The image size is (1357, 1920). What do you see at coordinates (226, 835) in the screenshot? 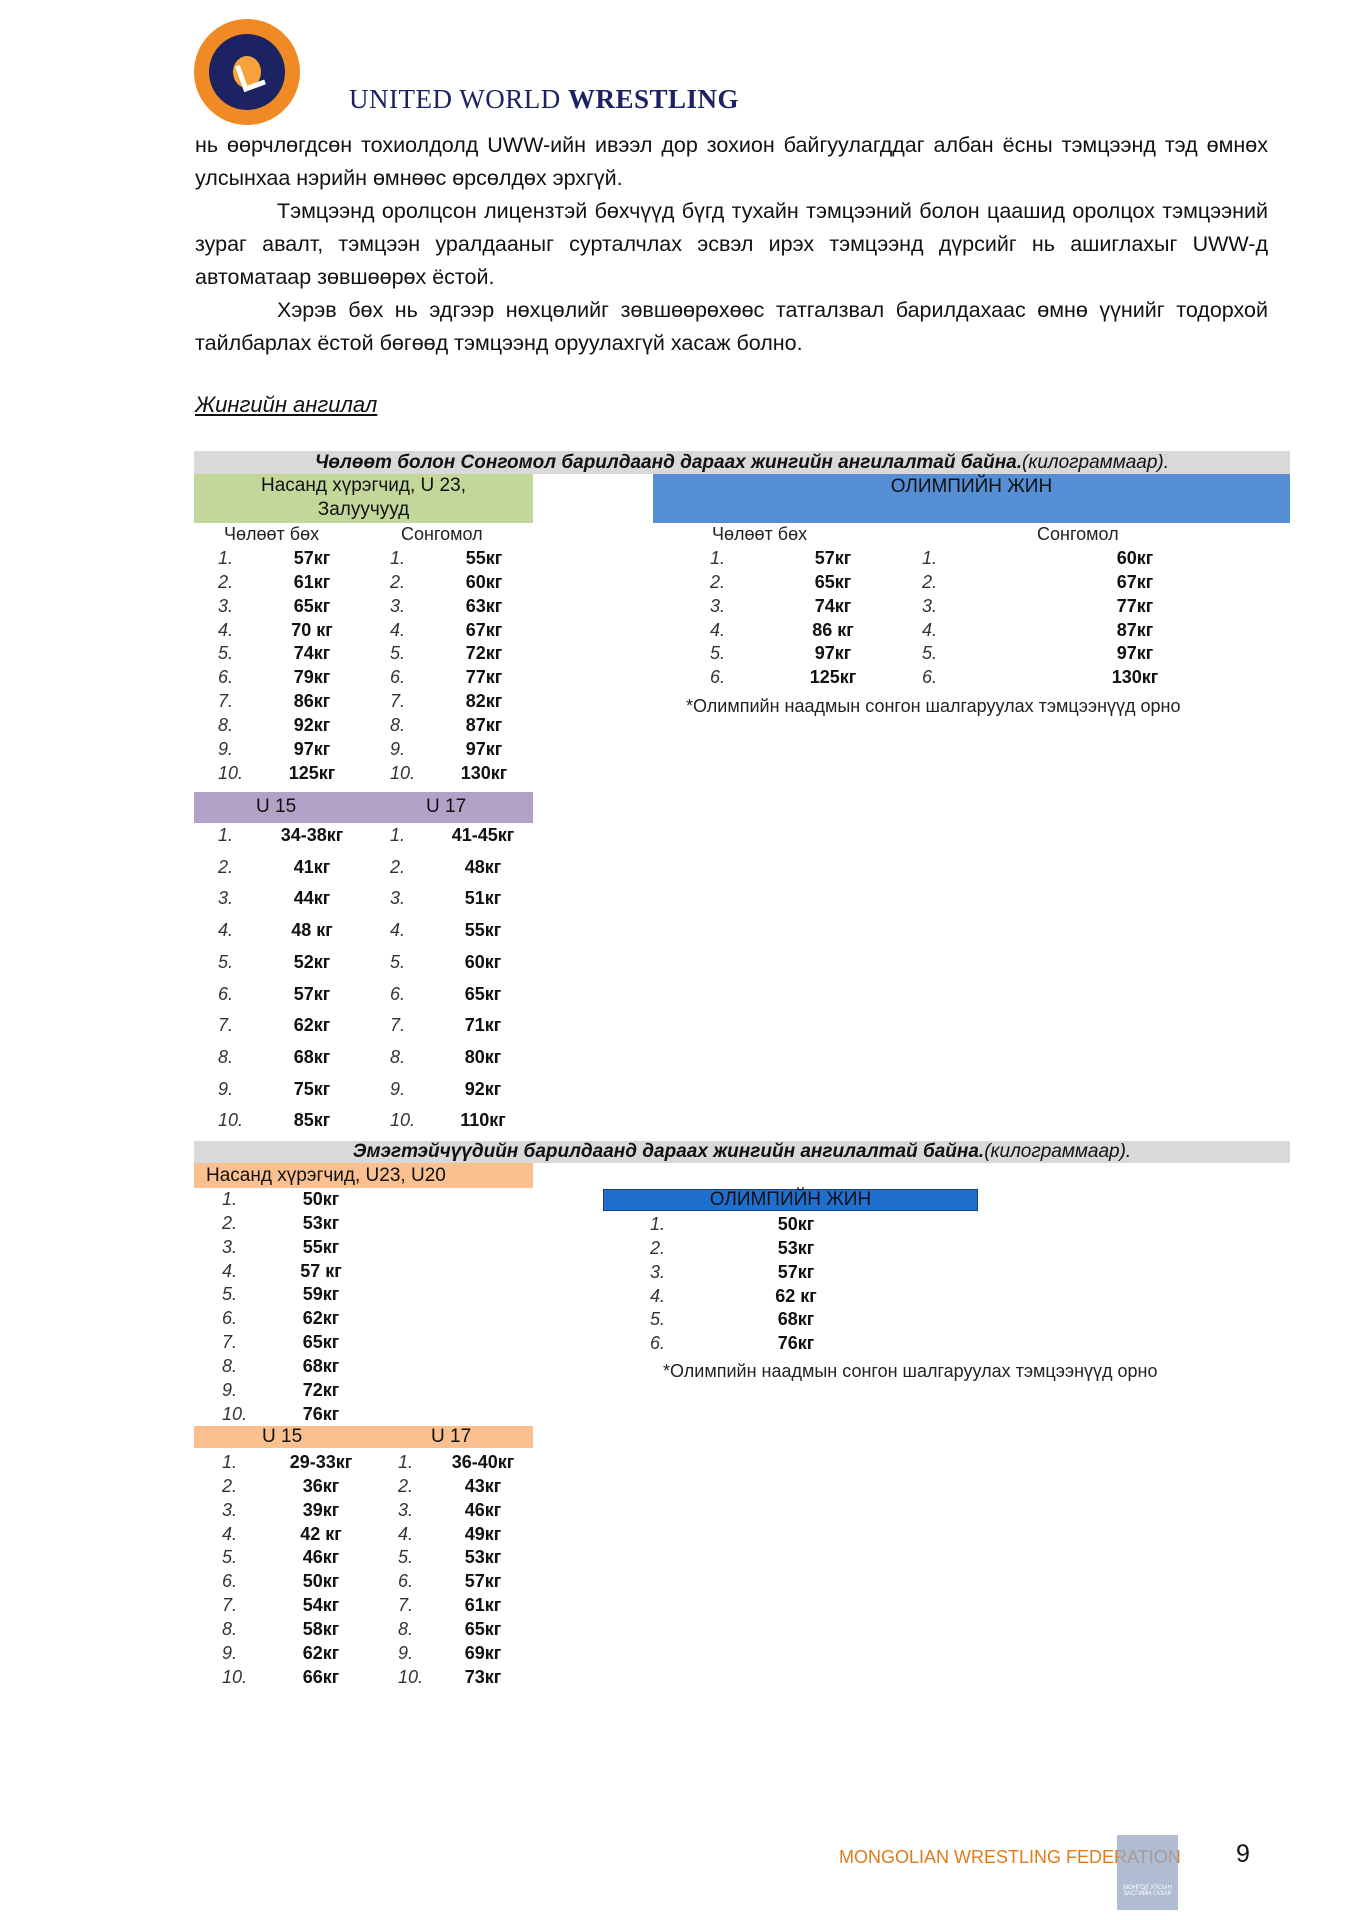
I see `men-u15-index: 1.` at bounding box center [226, 835].